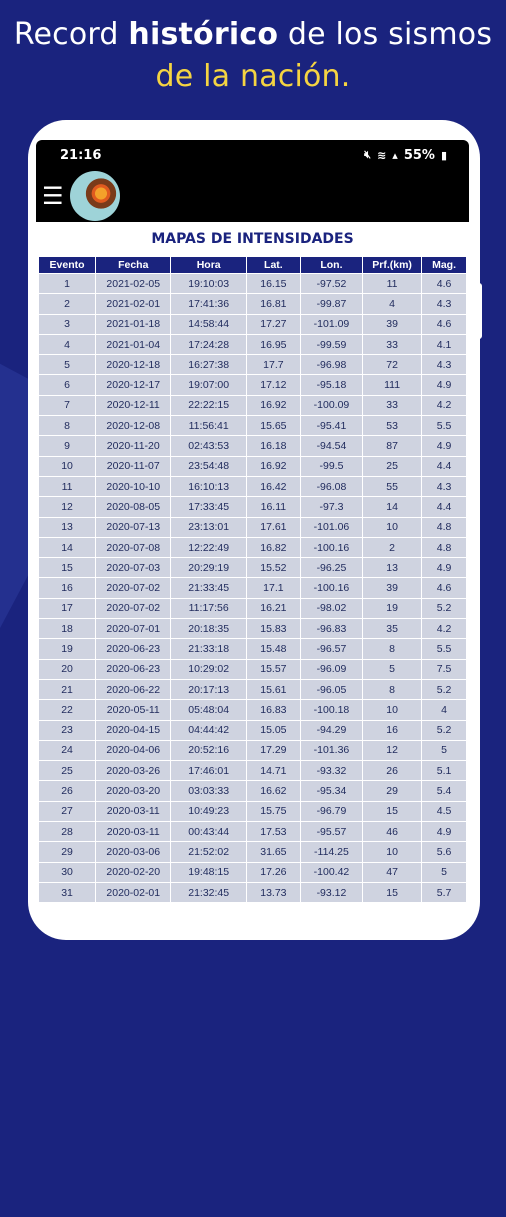  What do you see at coordinates (67, 669) in the screenshot?
I see `table-cell: 20` at bounding box center [67, 669].